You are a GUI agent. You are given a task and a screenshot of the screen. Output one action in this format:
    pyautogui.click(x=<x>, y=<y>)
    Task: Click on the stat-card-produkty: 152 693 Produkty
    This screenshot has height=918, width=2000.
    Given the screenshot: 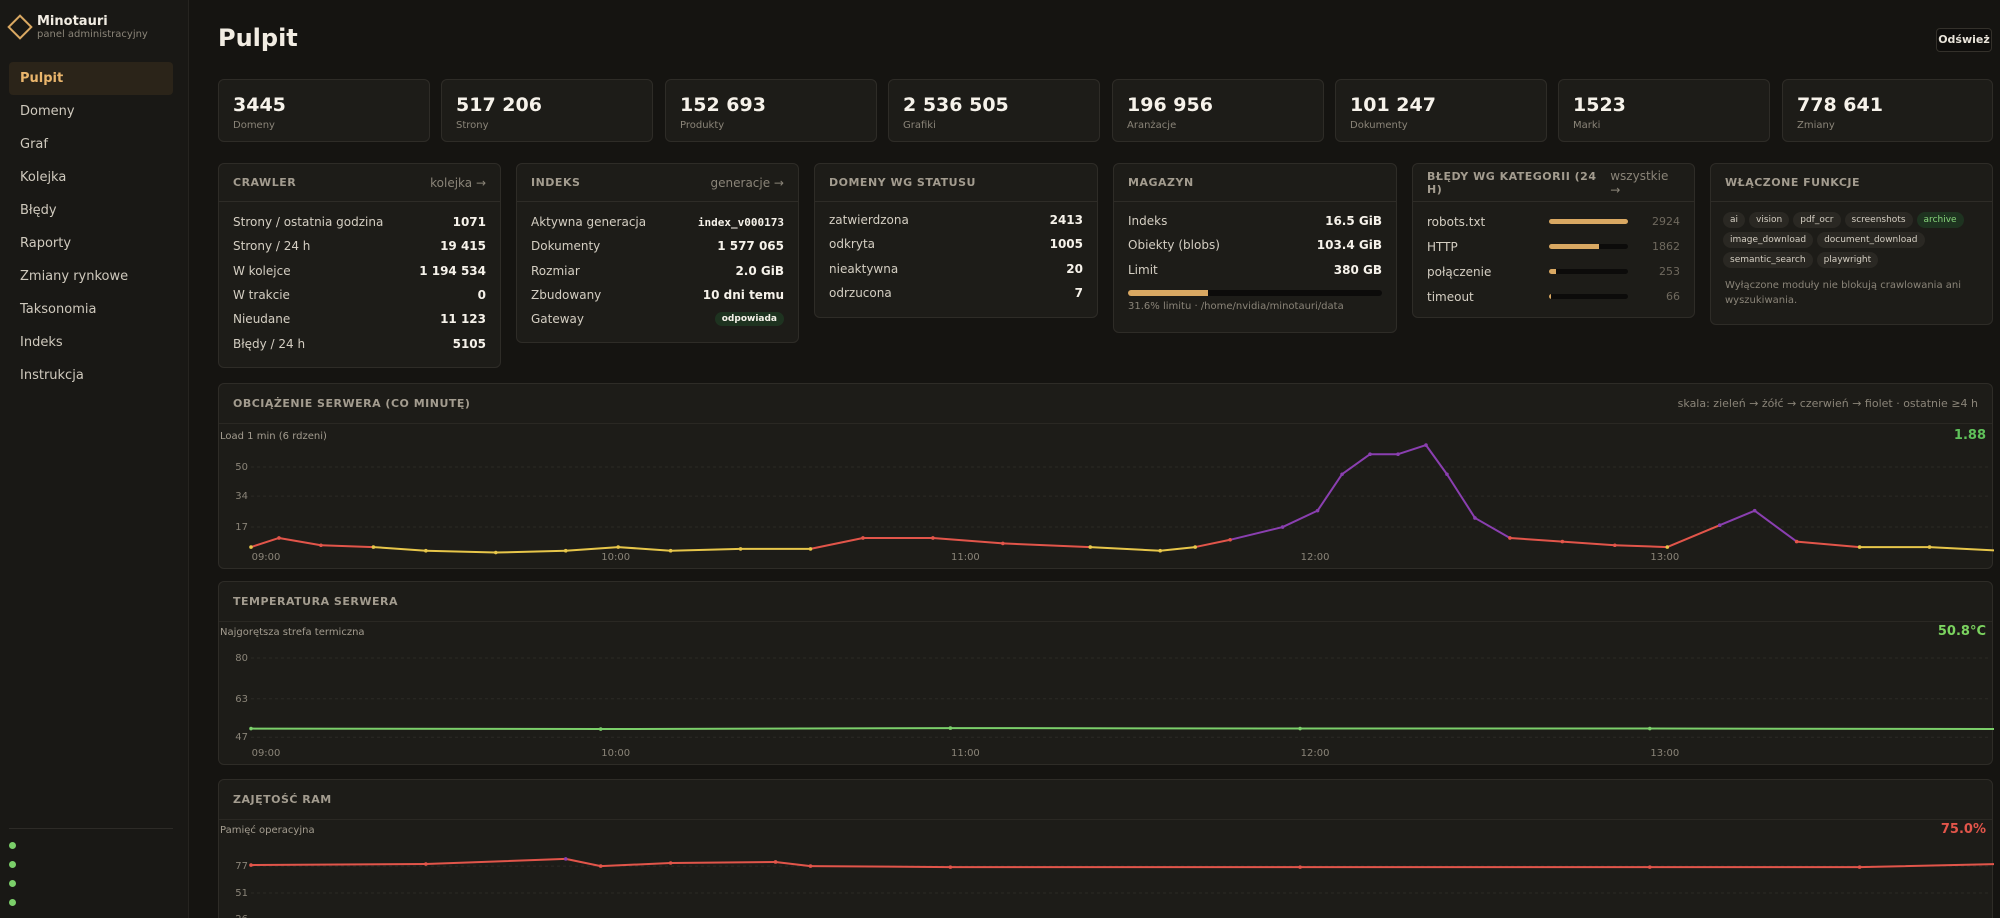 What is the action you would take?
    pyautogui.click(x=771, y=110)
    